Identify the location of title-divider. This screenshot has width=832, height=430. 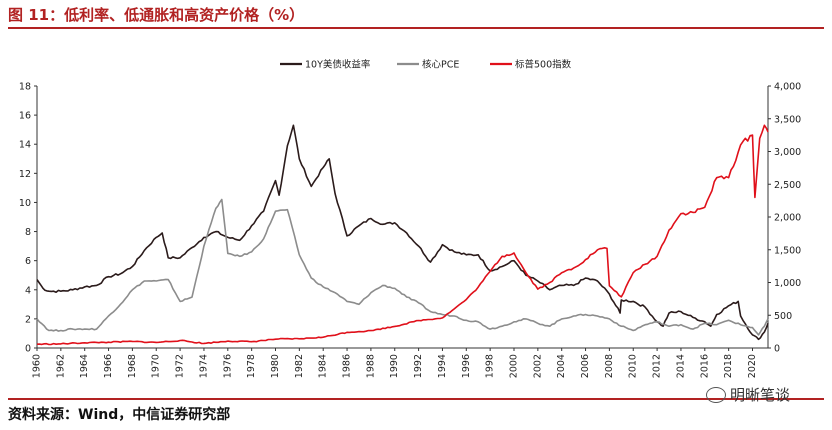
(416, 28).